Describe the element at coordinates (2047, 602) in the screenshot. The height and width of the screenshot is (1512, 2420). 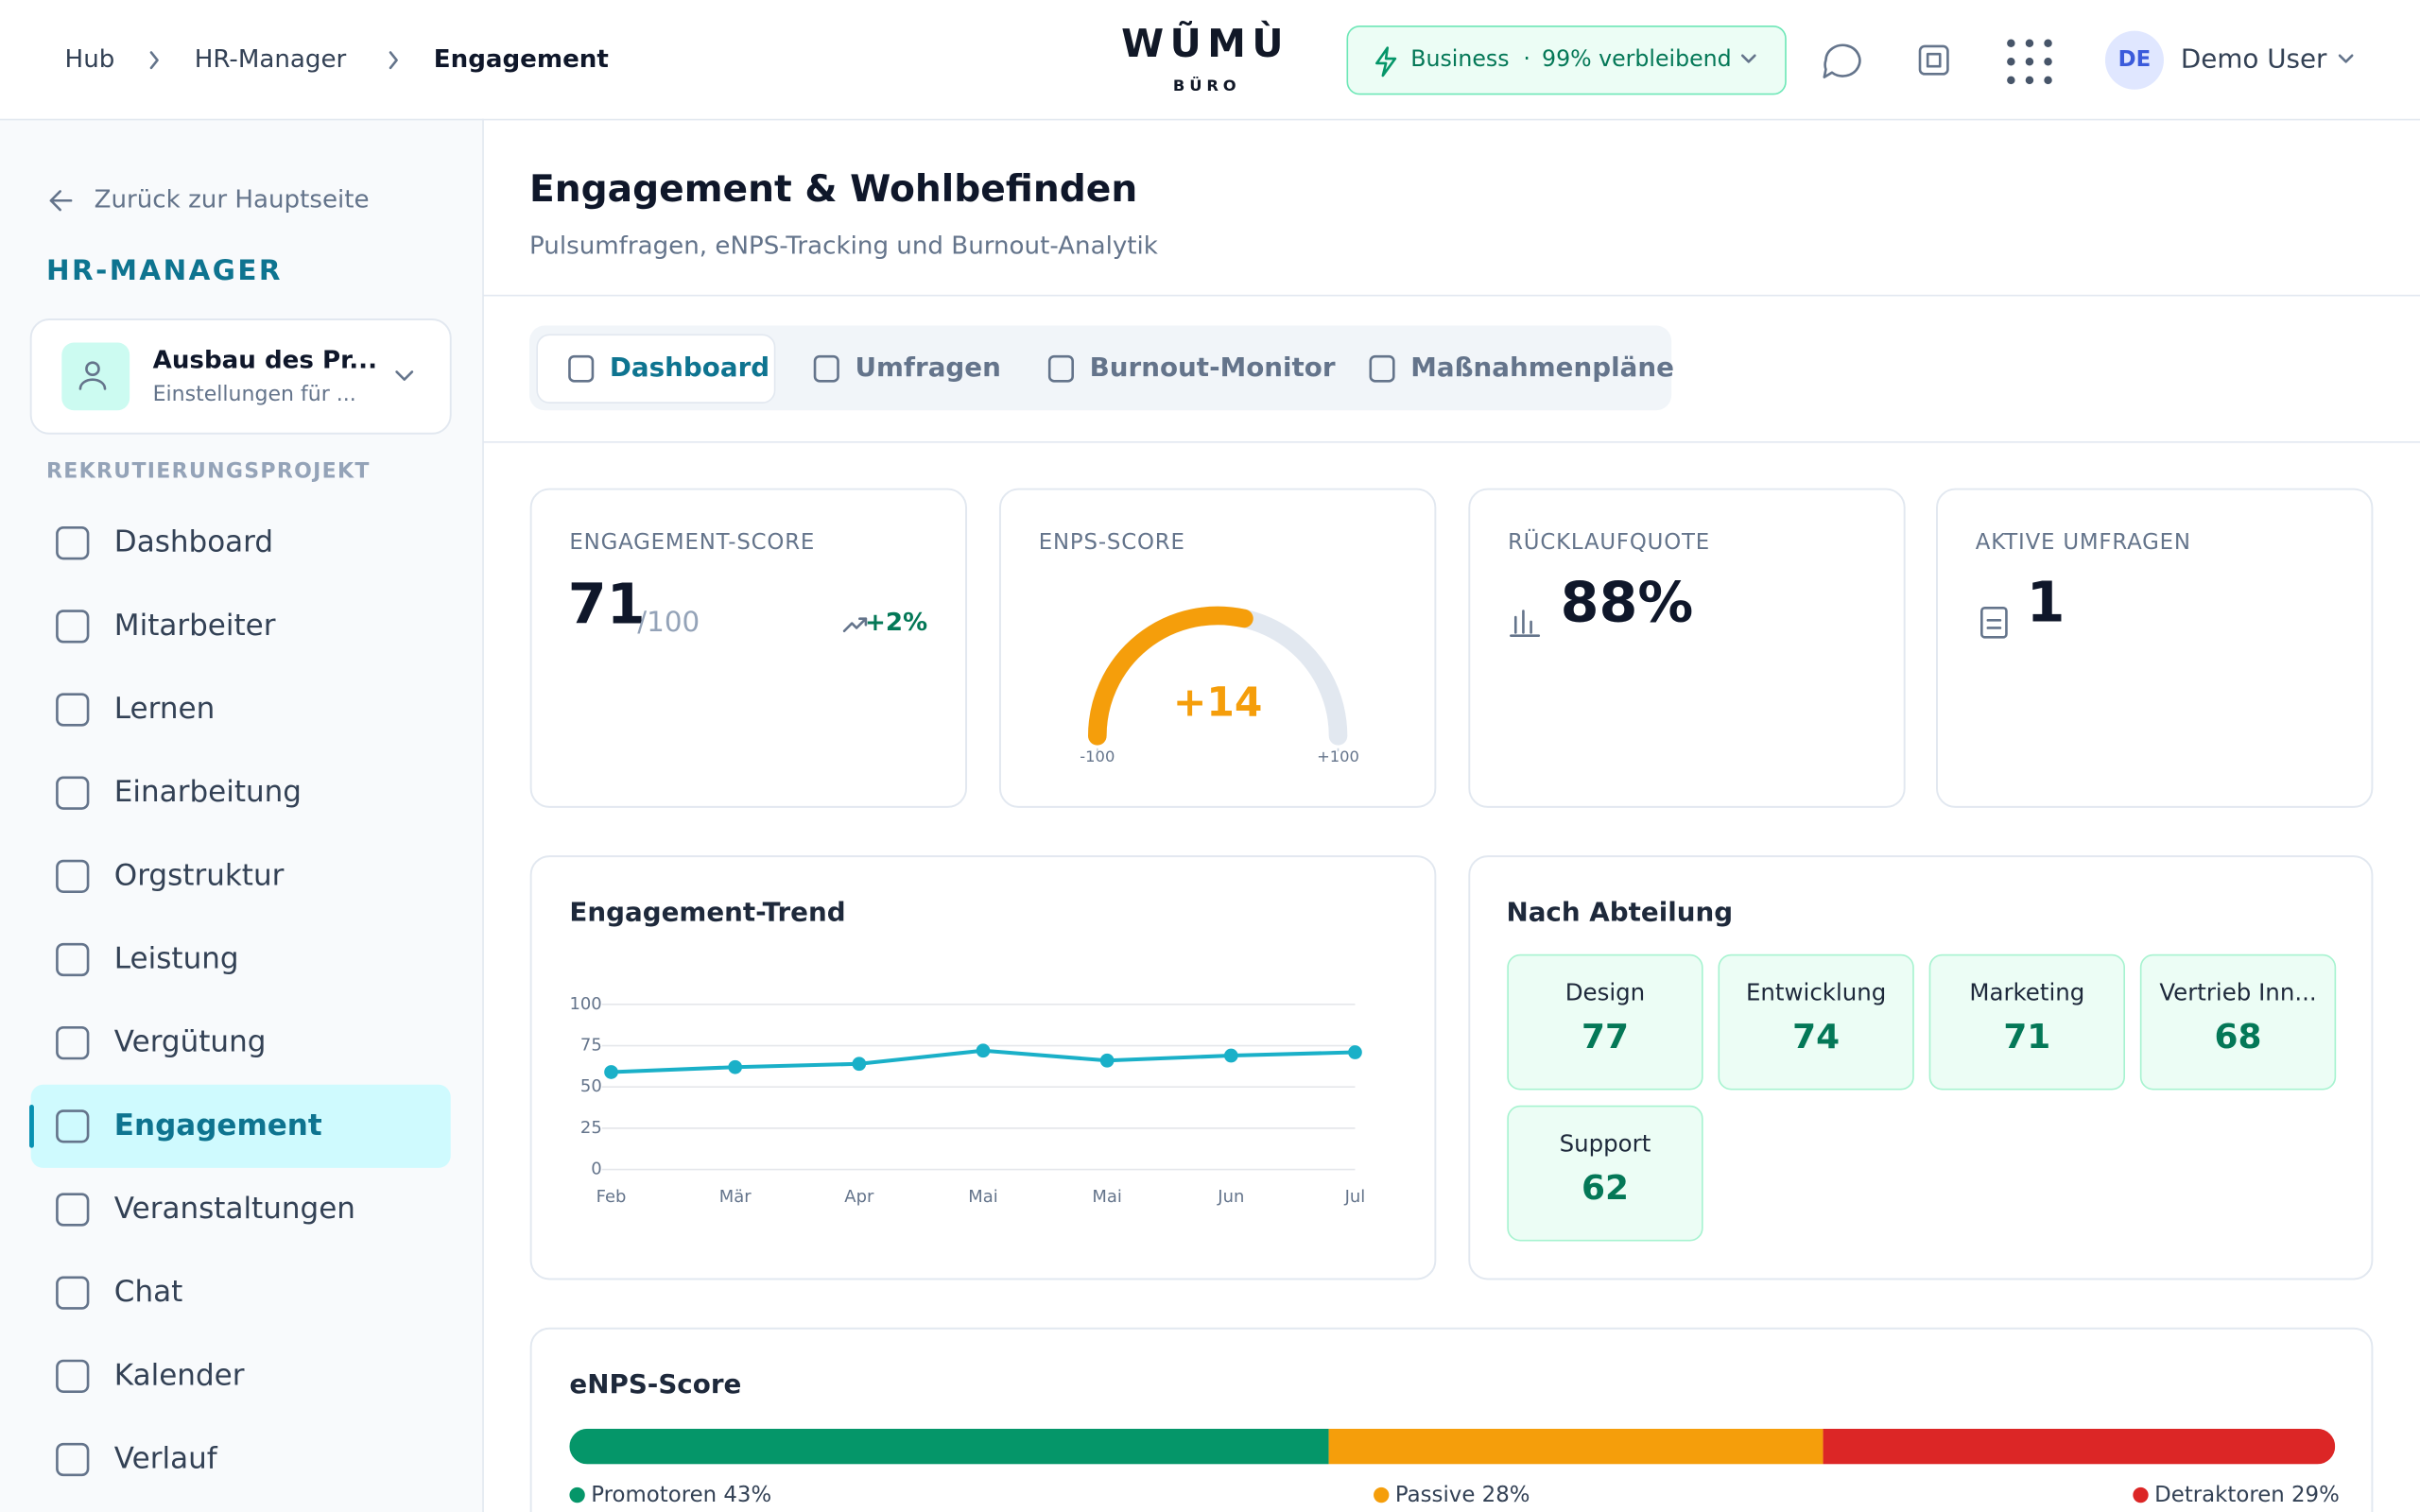
I see `kpi-value: 1` at that location.